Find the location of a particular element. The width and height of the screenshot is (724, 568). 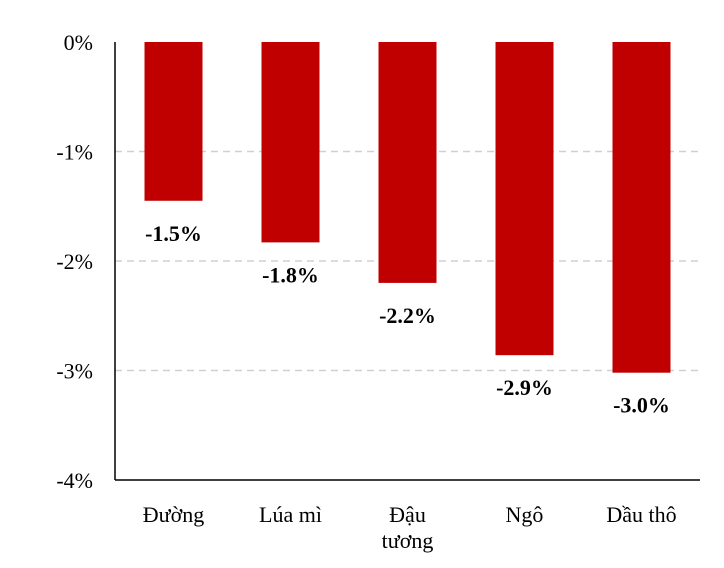

data-label: -1.8% is located at coordinates (290, 274).